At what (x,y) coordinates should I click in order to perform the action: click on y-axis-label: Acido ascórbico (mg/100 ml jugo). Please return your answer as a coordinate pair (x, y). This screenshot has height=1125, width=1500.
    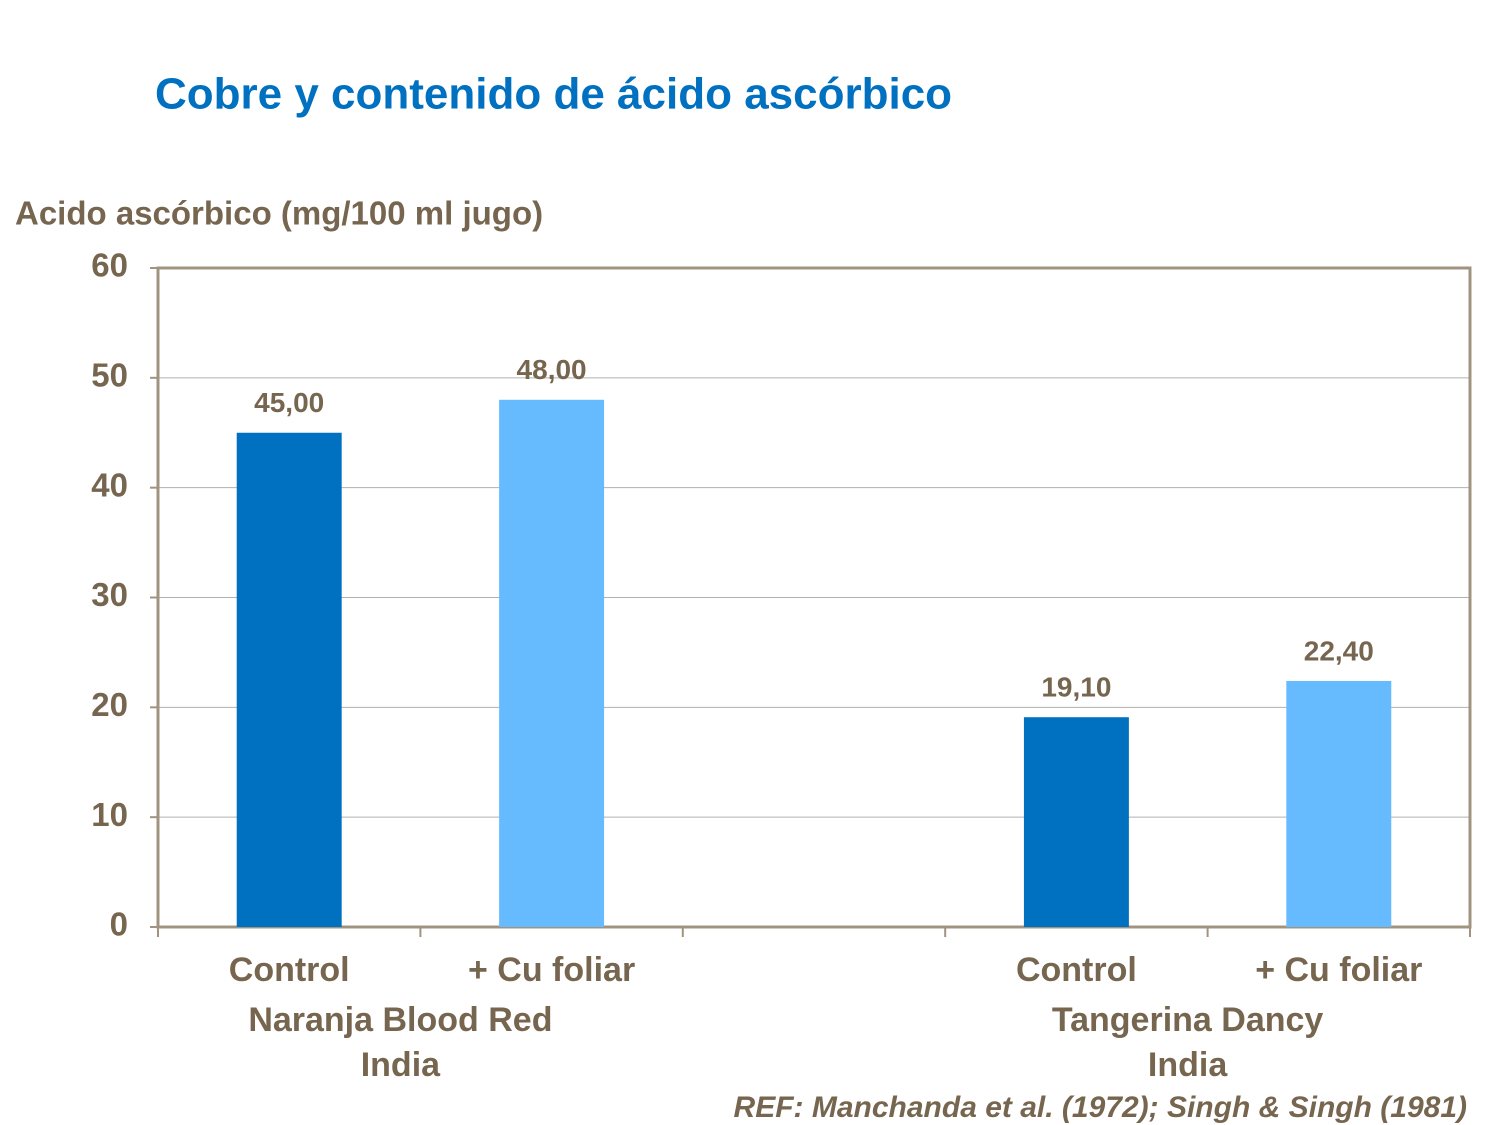
    Looking at the image, I should click on (279, 213).